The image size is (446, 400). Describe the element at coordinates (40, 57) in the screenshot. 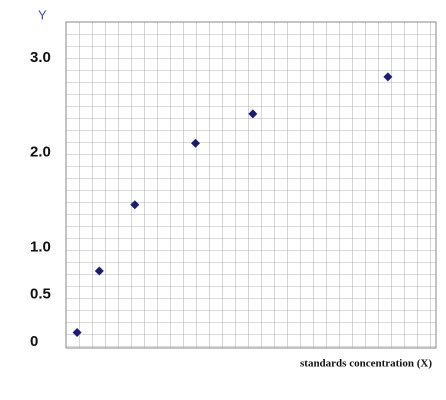

I see `y-tick-label: 3.0` at that location.